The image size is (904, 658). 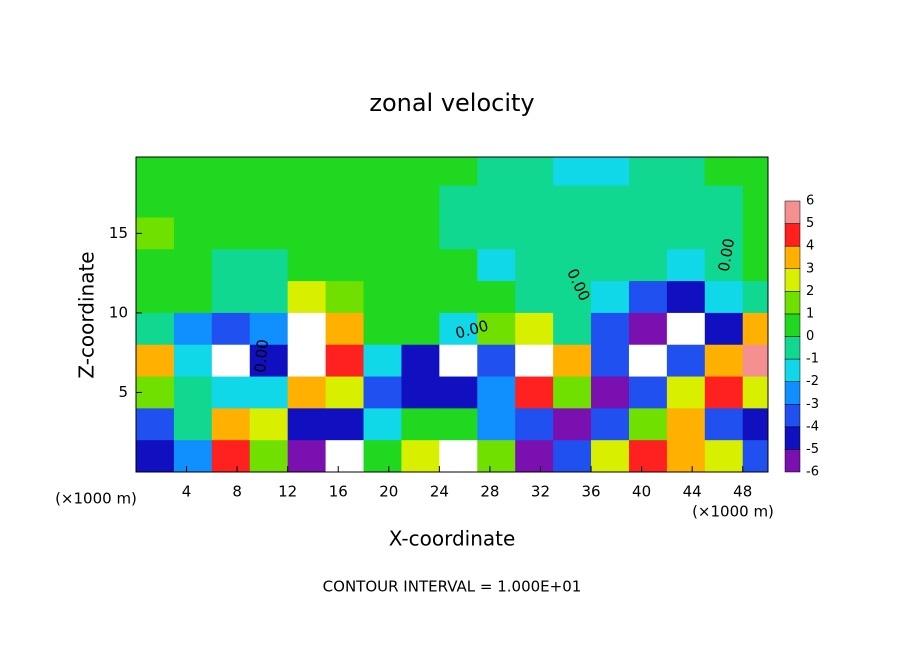 What do you see at coordinates (452, 539) in the screenshot?
I see `x-axis-label: X-coordinate` at bounding box center [452, 539].